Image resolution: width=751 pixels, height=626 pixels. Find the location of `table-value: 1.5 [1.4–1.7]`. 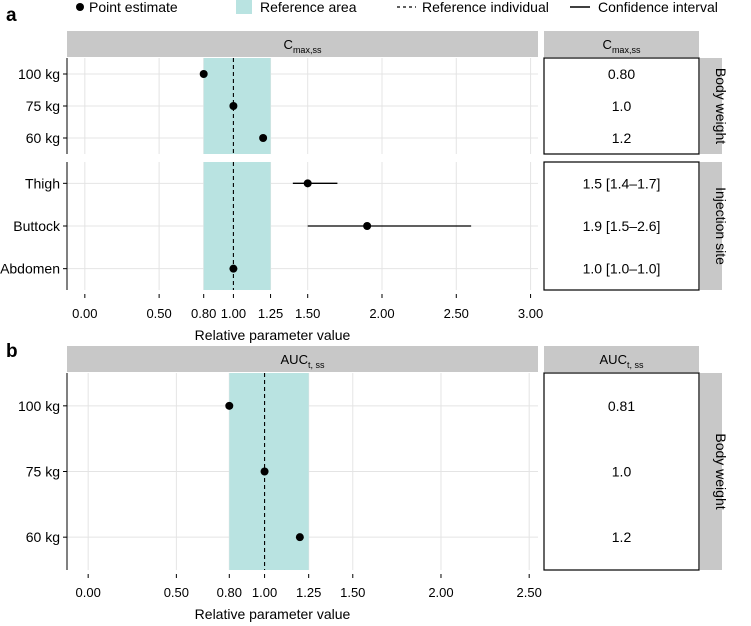

table-value: 1.5 [1.4–1.7] is located at coordinates (622, 183).